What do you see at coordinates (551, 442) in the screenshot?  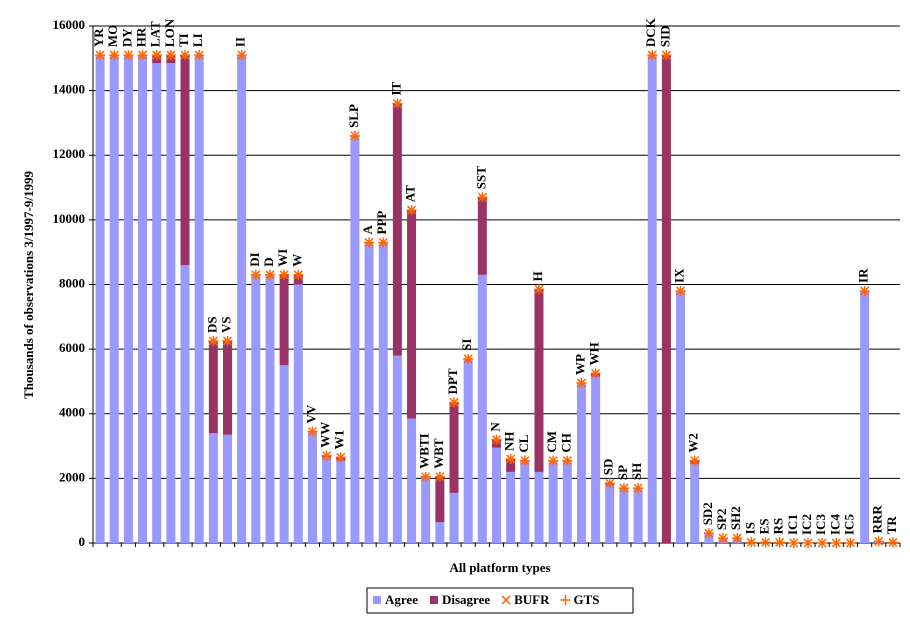 I see `category-label: CM` at bounding box center [551, 442].